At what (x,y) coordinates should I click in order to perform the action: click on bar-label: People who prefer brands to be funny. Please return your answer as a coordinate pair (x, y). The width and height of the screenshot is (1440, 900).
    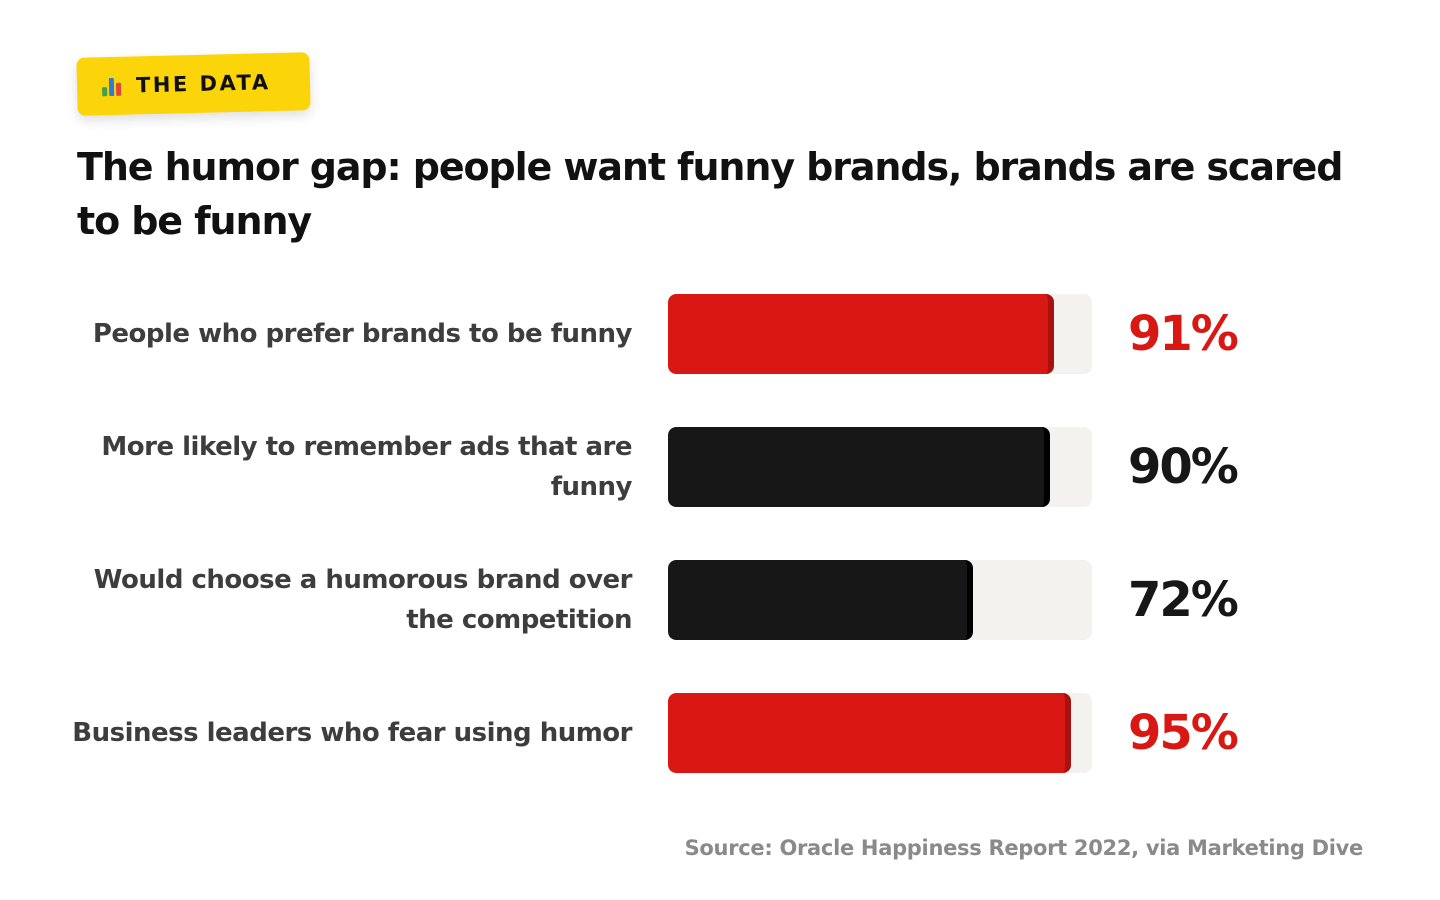
    Looking at the image, I should click on (362, 334).